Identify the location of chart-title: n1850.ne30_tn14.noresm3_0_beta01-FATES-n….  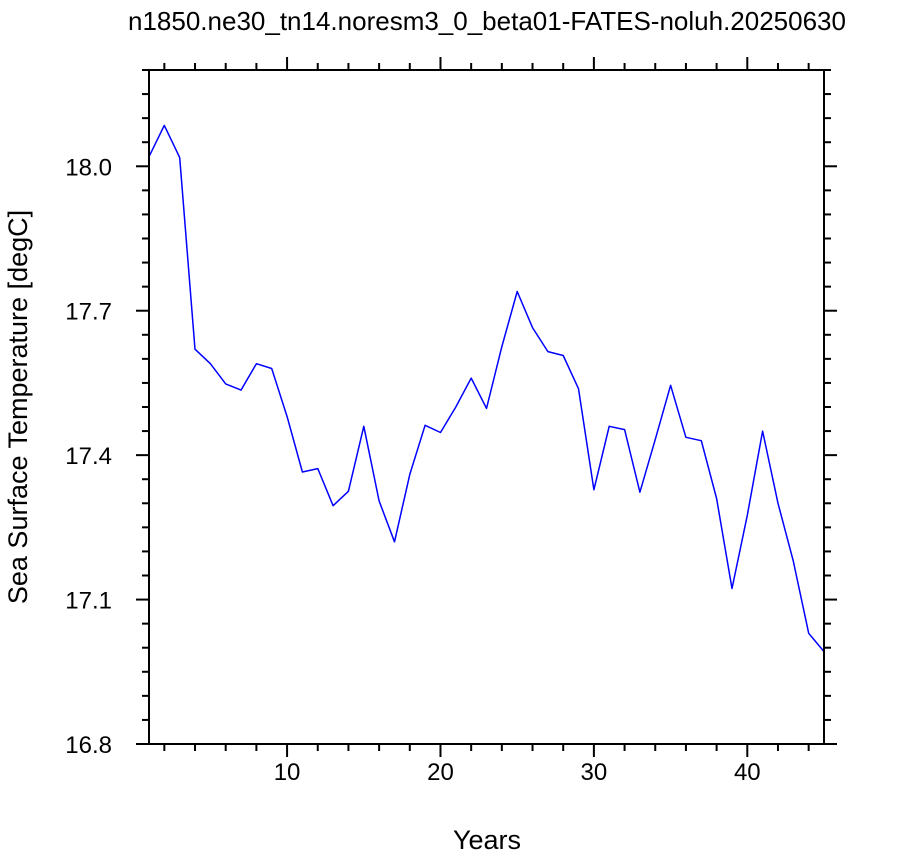
(487, 21).